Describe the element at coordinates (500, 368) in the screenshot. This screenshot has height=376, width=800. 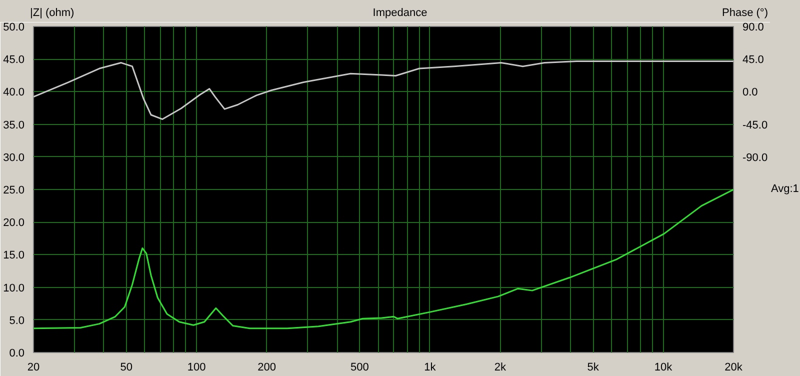
I see `x-tick-label: 2k` at that location.